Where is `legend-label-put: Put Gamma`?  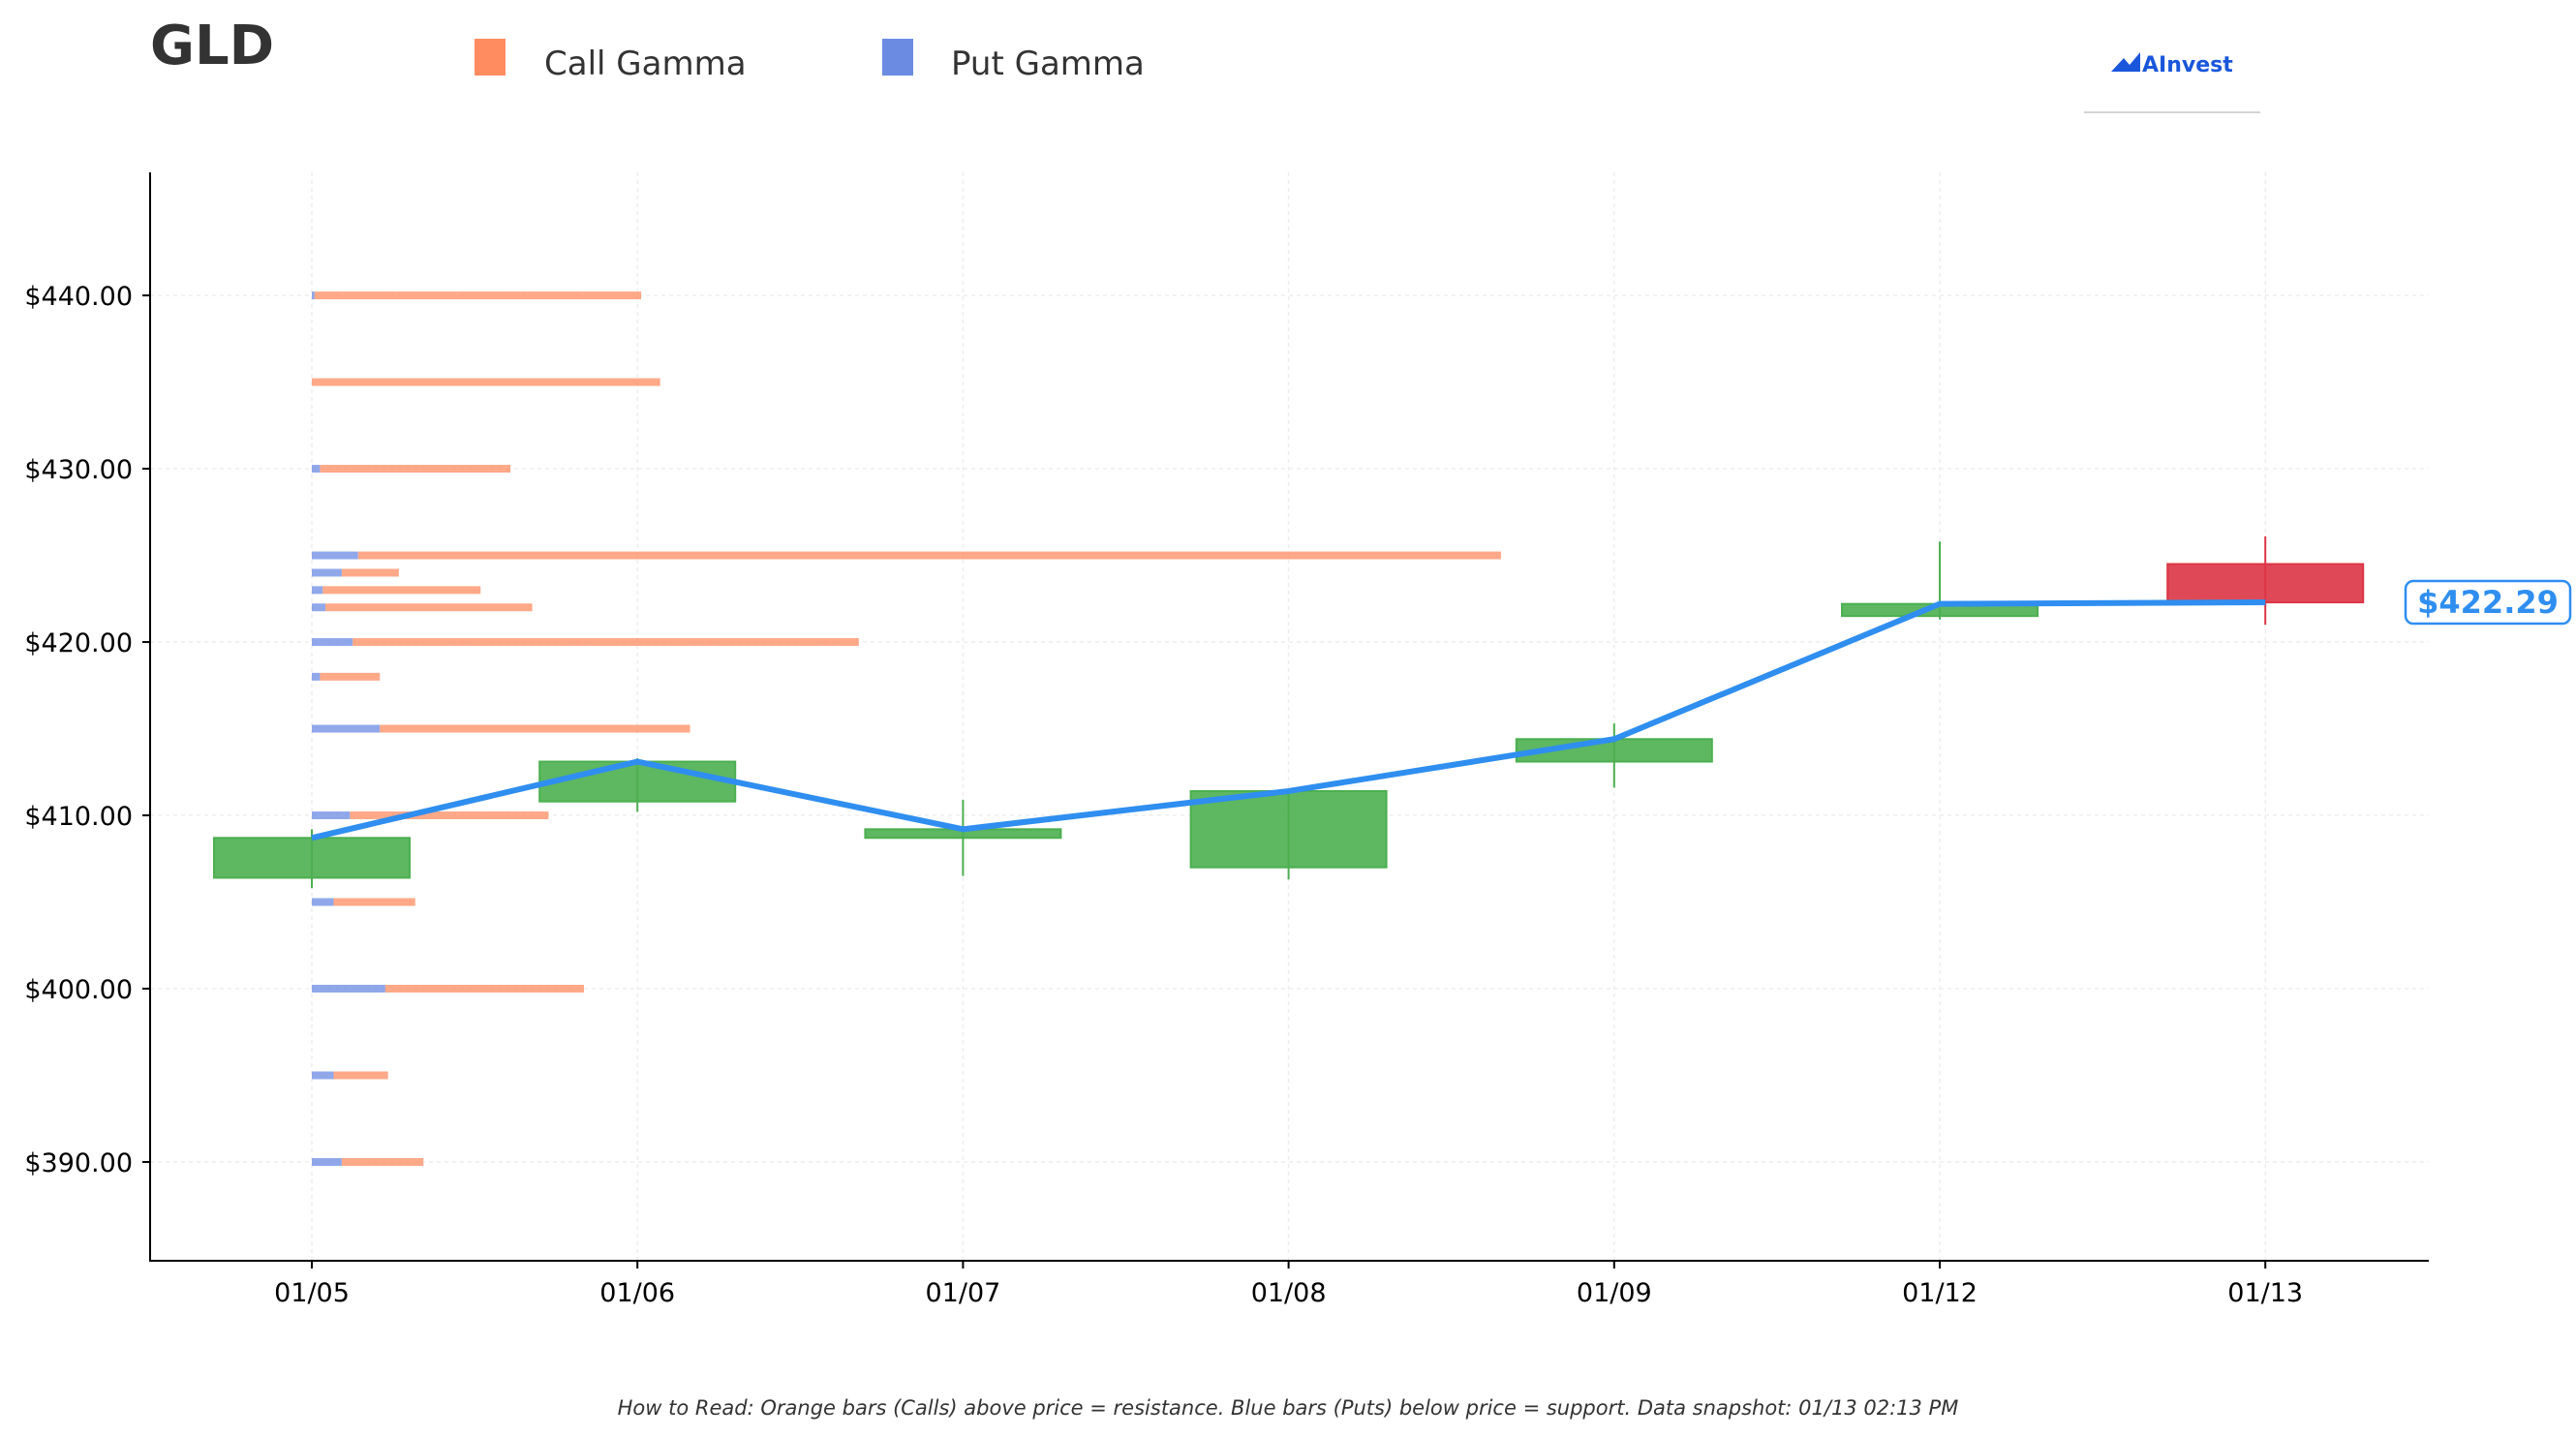
legend-label-put: Put Gamma is located at coordinates (1048, 64).